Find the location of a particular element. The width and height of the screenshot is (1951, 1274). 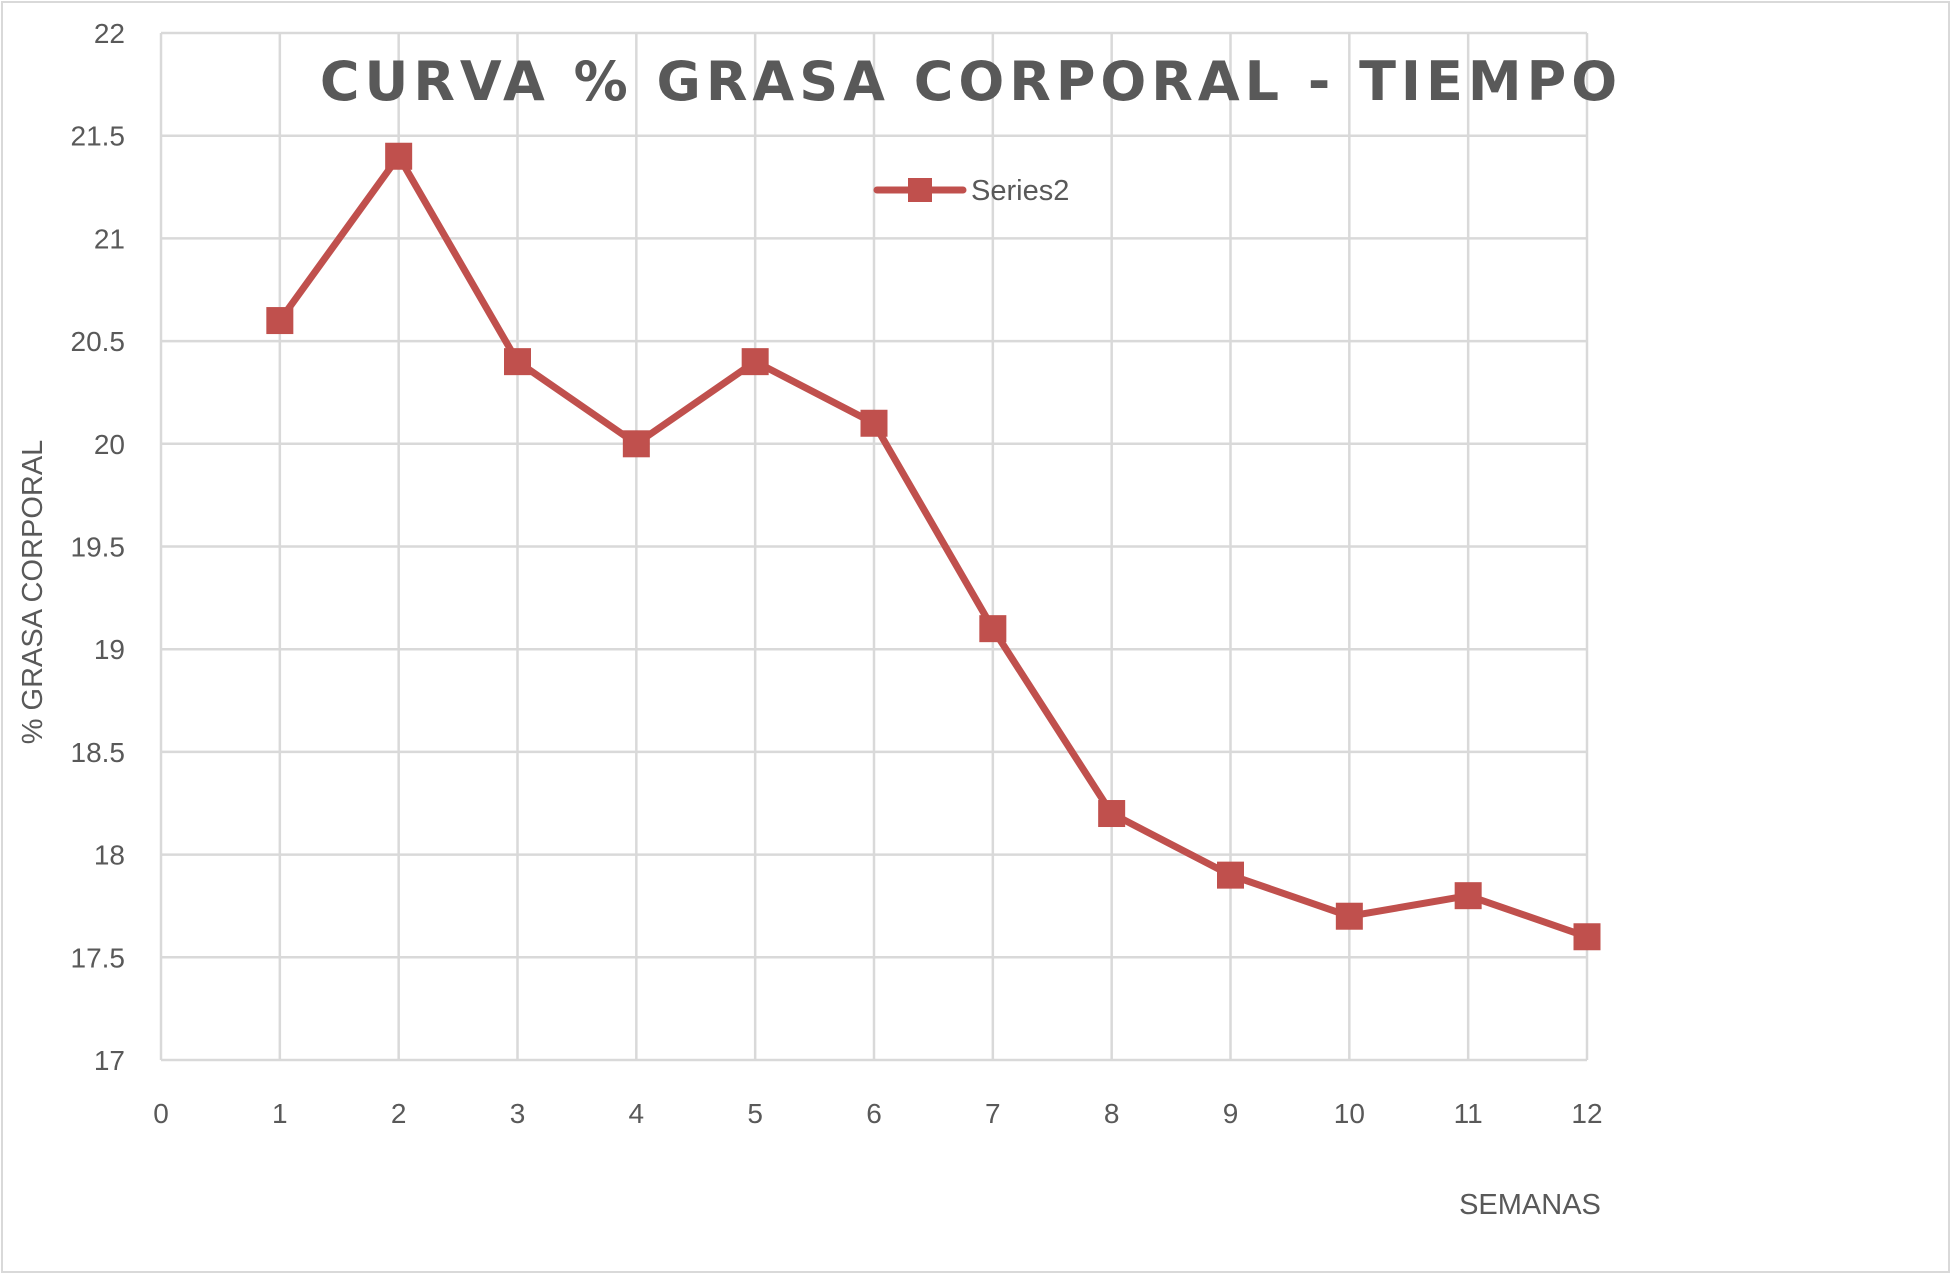

y-tick-label: 19.5 is located at coordinates (98, 547).